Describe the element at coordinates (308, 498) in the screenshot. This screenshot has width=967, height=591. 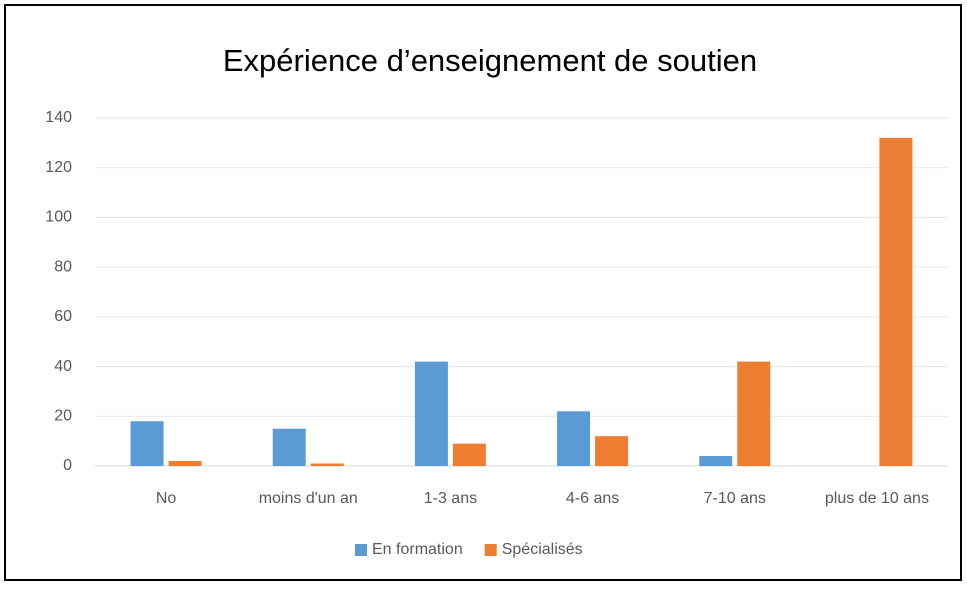
I see `x-tick-label: moins d'un an` at that location.